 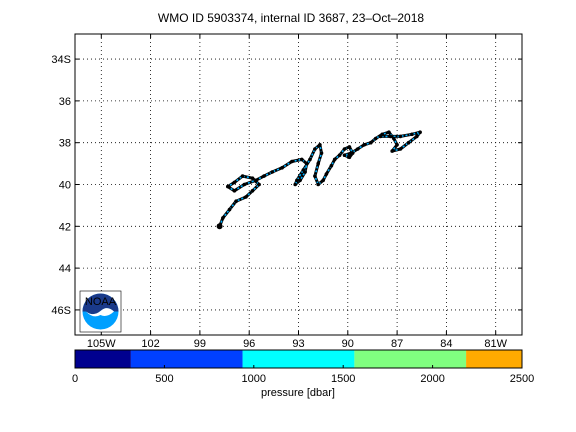 What do you see at coordinates (495, 344) in the screenshot?
I see `lon-tick-label: 81W` at bounding box center [495, 344].